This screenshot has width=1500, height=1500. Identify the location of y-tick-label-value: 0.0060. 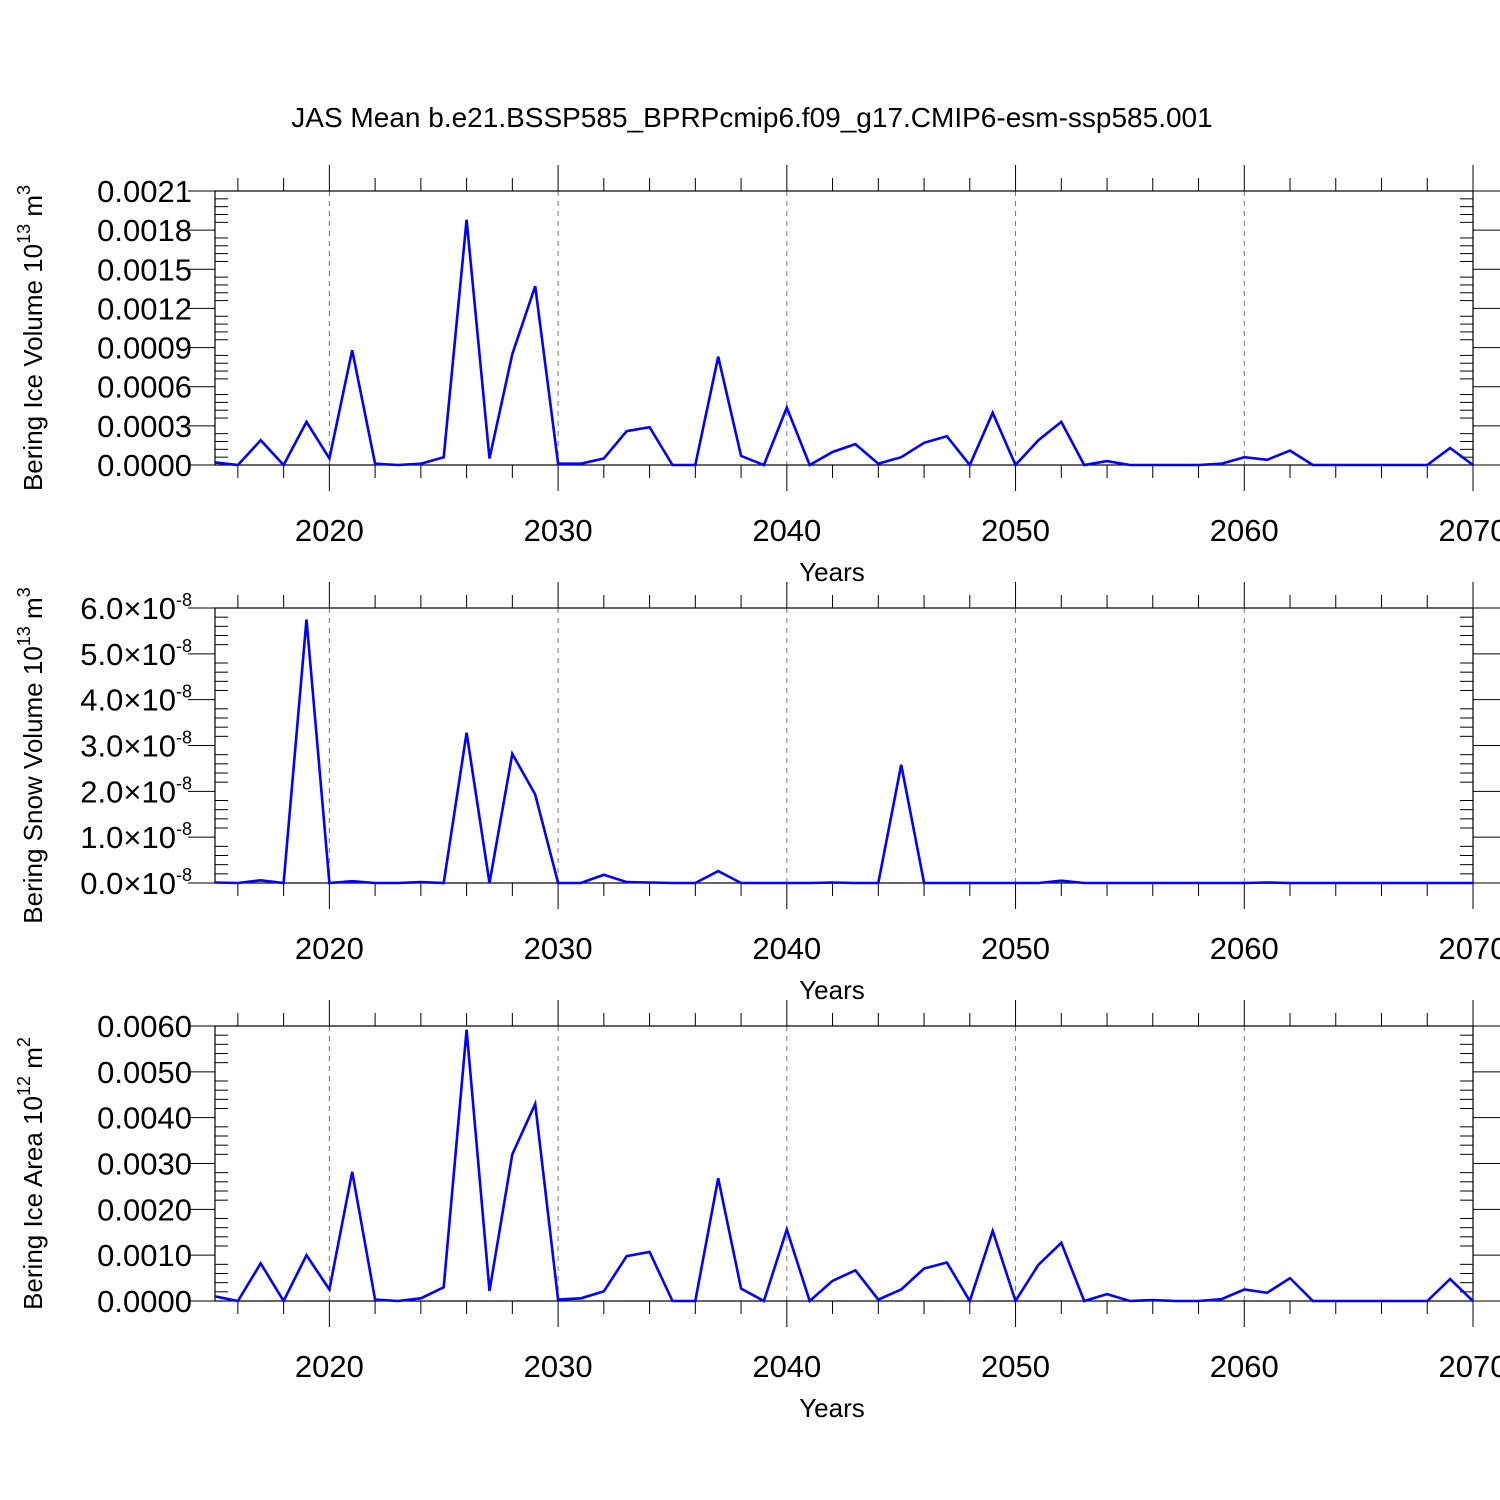
(144, 1026).